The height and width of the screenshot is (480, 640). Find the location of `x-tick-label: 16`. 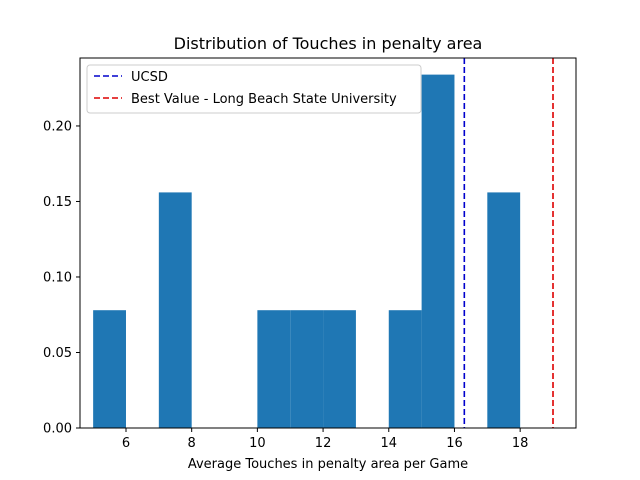

x-tick-label: 16 is located at coordinates (454, 443).